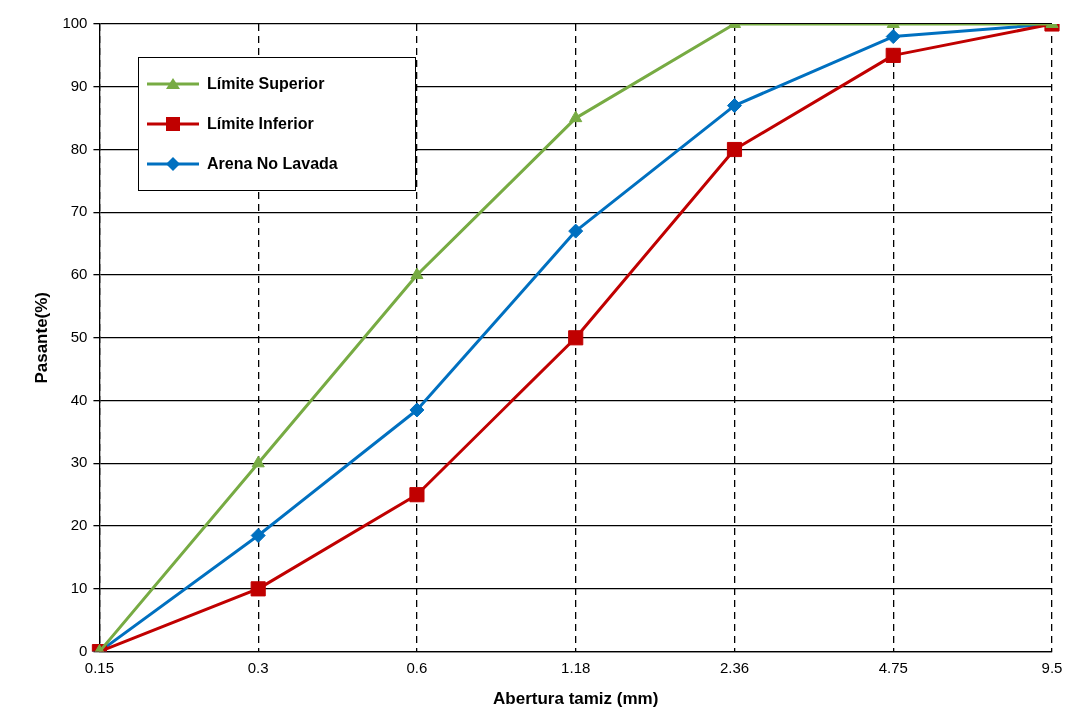  What do you see at coordinates (83, 650) in the screenshot?
I see `y-tick-label: 0` at bounding box center [83, 650].